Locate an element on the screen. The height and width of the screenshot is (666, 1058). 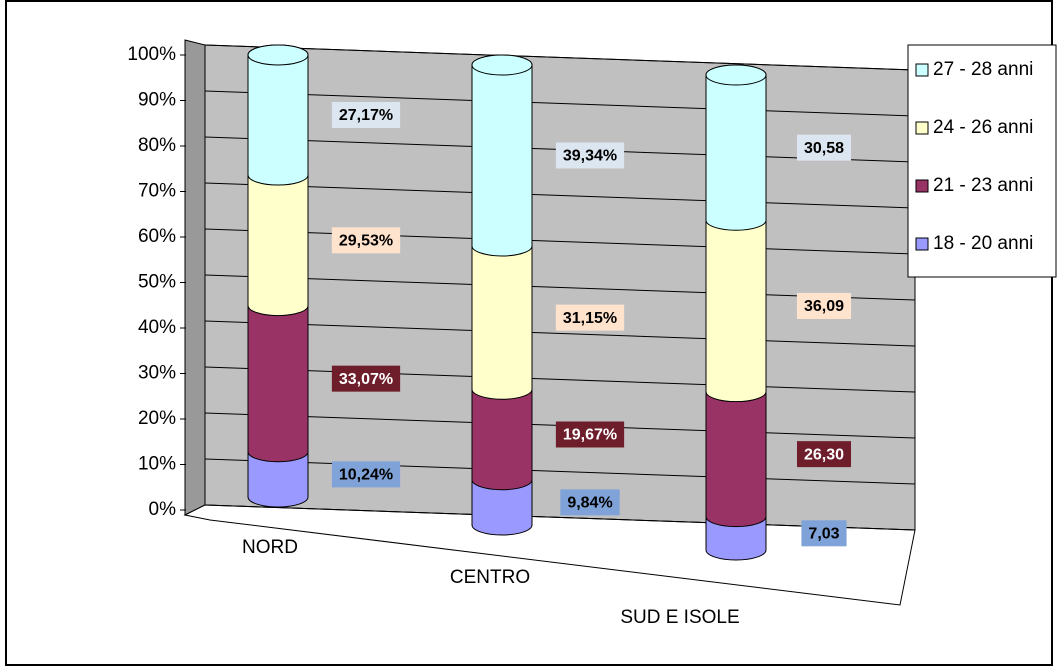
data-label: 19,67% is located at coordinates (590, 435).